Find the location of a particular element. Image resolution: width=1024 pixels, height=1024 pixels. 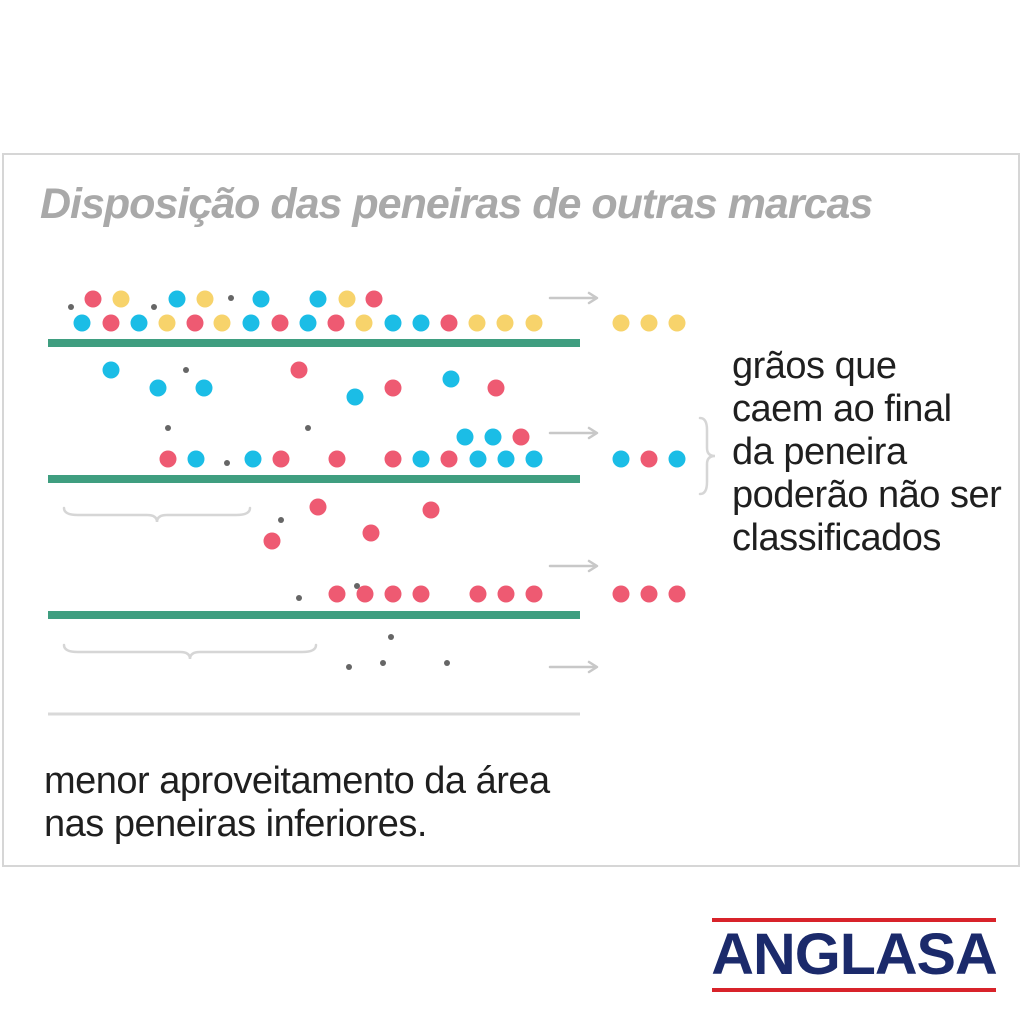

diagram-title: Disposição das peneiras de outras marcas is located at coordinates (456, 204).